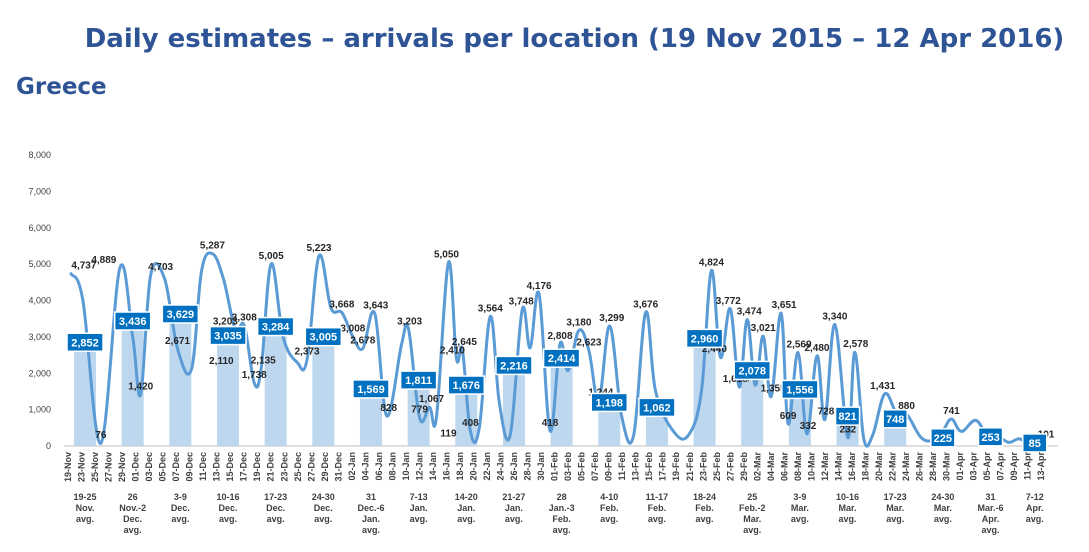  I want to click on x-date-label: 15-Dec, so click(230, 467).